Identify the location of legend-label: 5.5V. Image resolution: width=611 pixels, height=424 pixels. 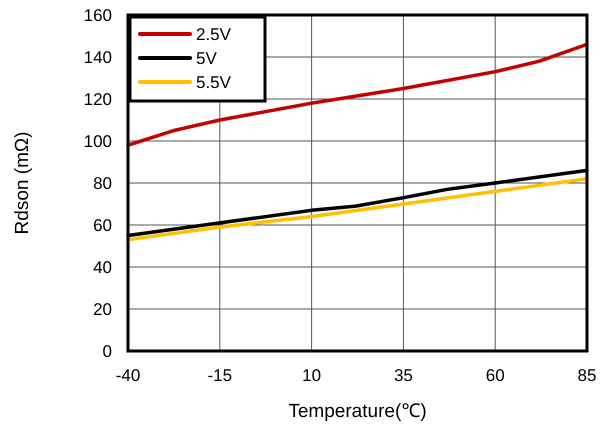
(214, 82).